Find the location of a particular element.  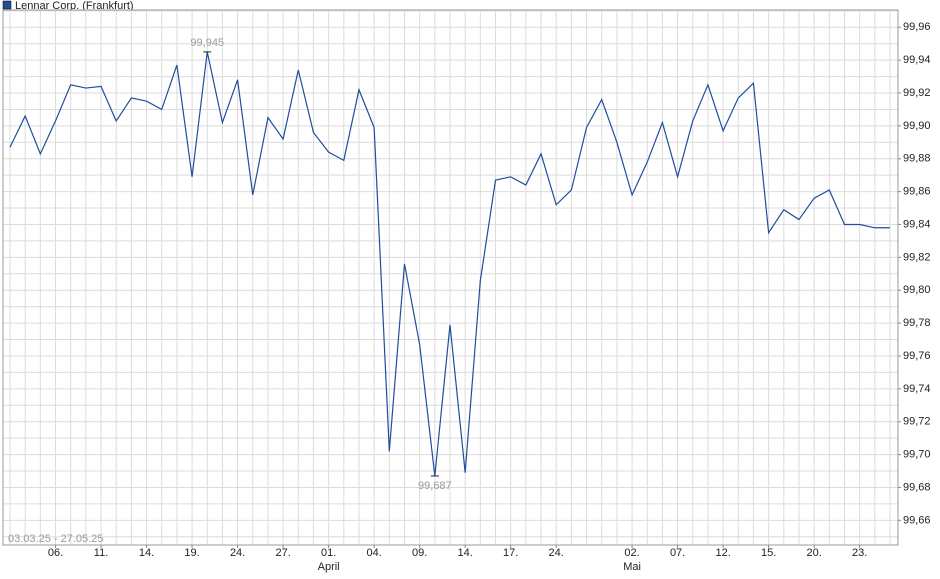

y-tick-label: 99,78 is located at coordinates (917, 323).